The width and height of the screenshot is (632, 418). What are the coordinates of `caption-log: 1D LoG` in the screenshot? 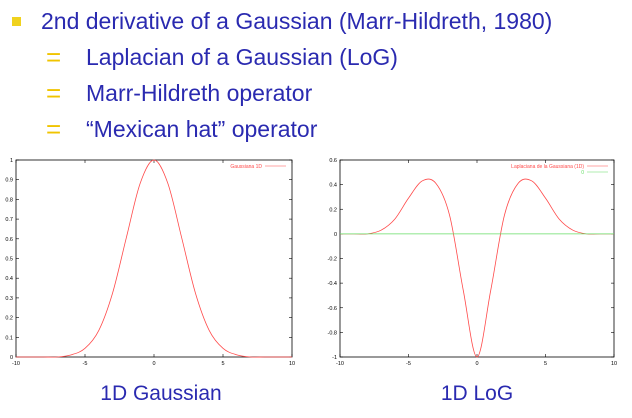 It's located at (477, 393).